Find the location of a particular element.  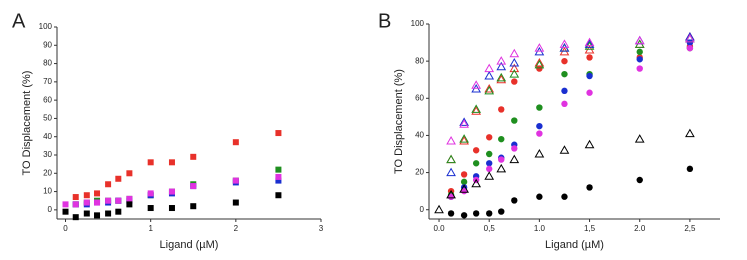

x-axis-title: Ligand (µM) is located at coordinates (189, 245).